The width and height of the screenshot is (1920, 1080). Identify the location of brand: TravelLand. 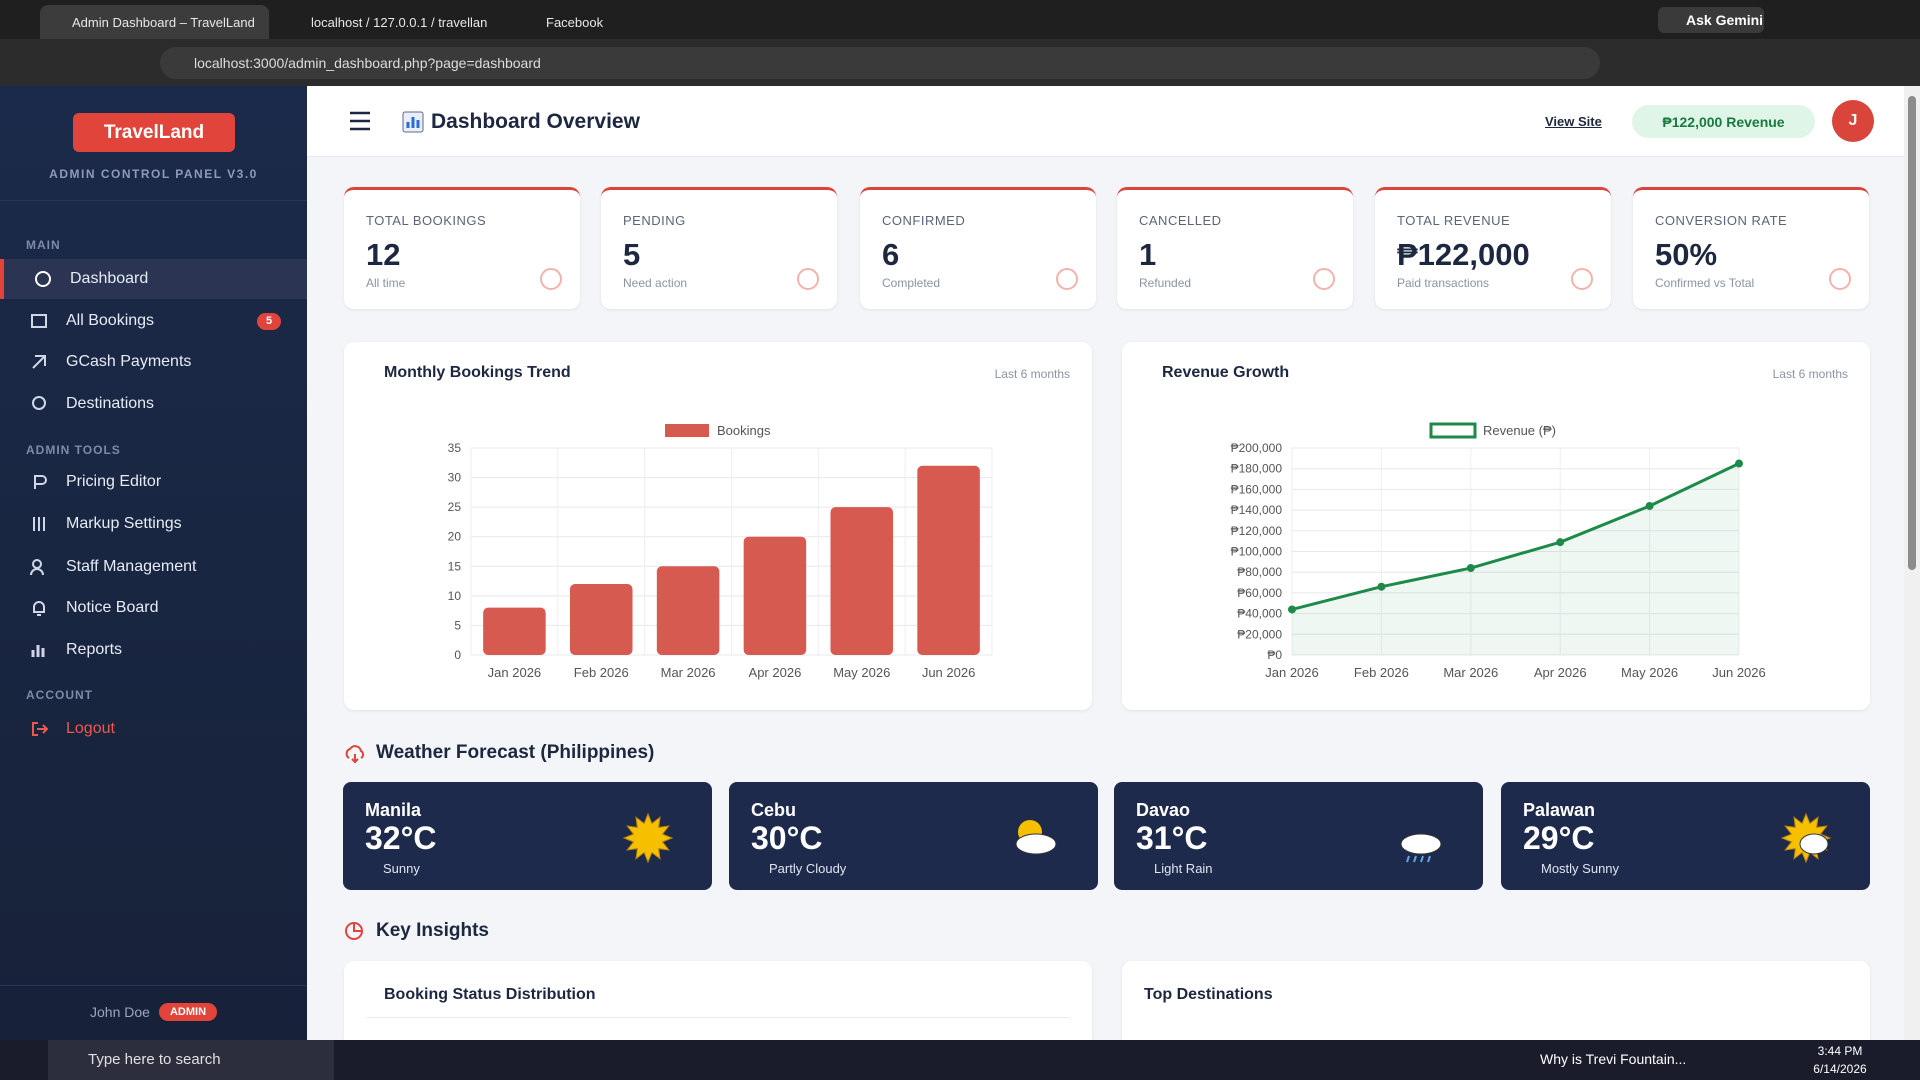
(154, 132).